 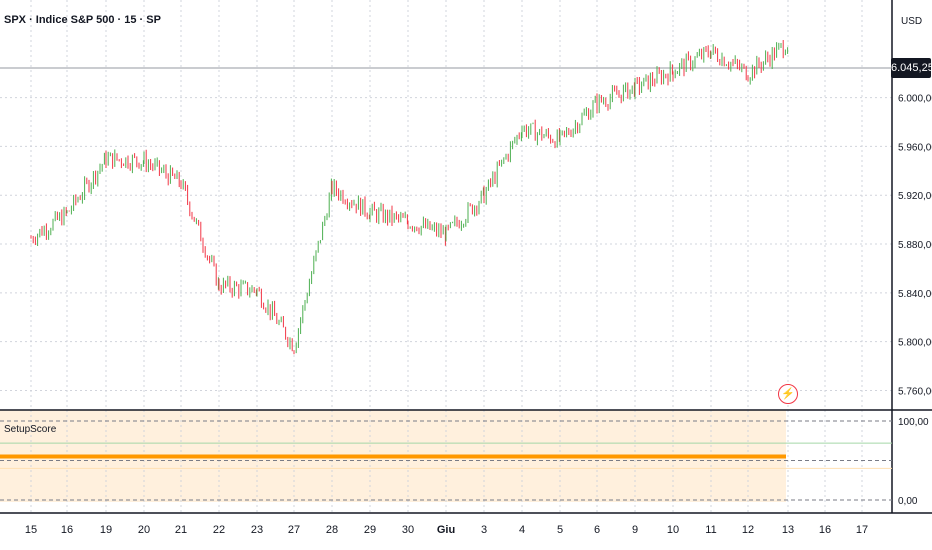 What do you see at coordinates (31, 530) in the screenshot?
I see `x-tick-label: 15` at bounding box center [31, 530].